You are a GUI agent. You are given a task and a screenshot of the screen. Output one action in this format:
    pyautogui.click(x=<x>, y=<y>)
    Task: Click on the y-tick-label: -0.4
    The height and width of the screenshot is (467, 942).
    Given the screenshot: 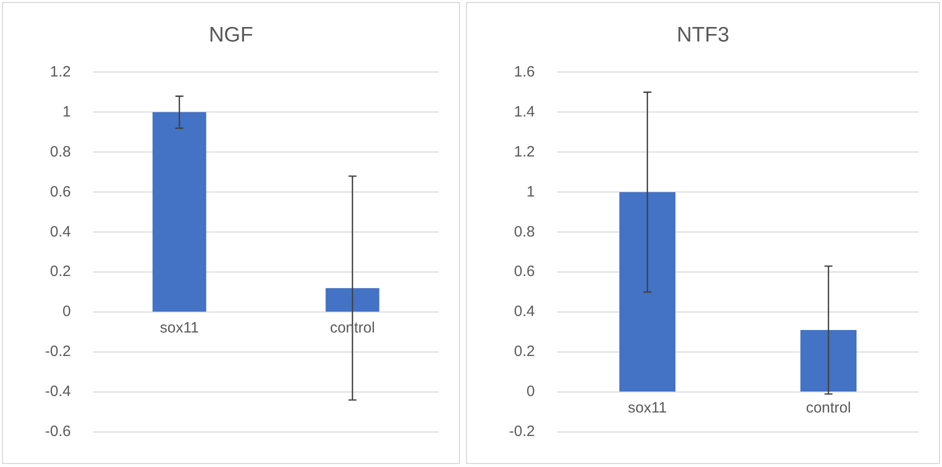 What is the action you would take?
    pyautogui.click(x=57, y=391)
    